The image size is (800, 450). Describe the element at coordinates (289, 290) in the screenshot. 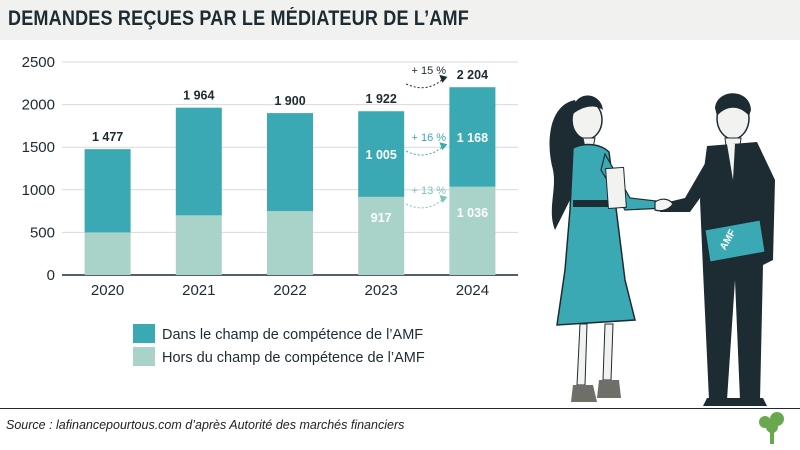

I see `x-tick-label: 2022` at that location.